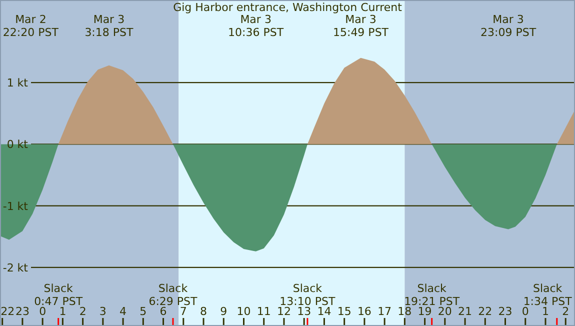 The height and width of the screenshot is (326, 575). What do you see at coordinates (58, 295) in the screenshot?
I see `annotation: Slack 0:47 PST` at bounding box center [58, 295].